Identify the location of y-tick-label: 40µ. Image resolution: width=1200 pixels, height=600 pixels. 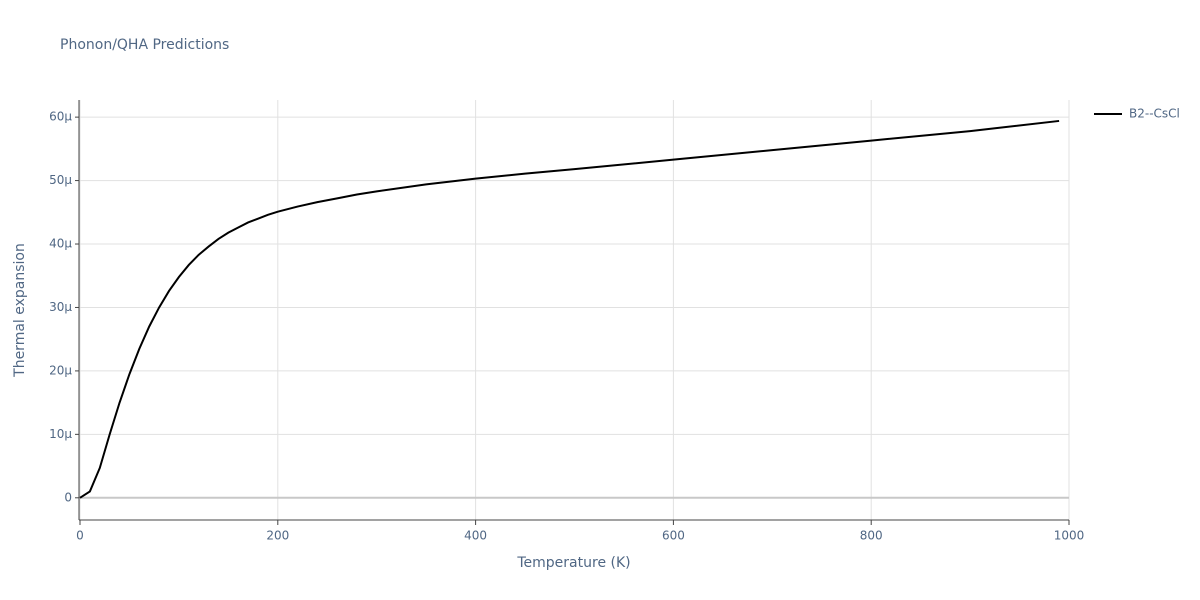
(60, 244).